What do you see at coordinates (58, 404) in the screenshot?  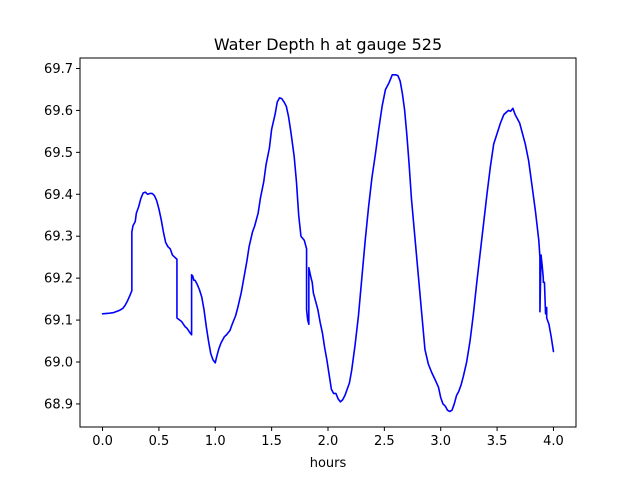 I see `y-tick-label: 68.9` at bounding box center [58, 404].